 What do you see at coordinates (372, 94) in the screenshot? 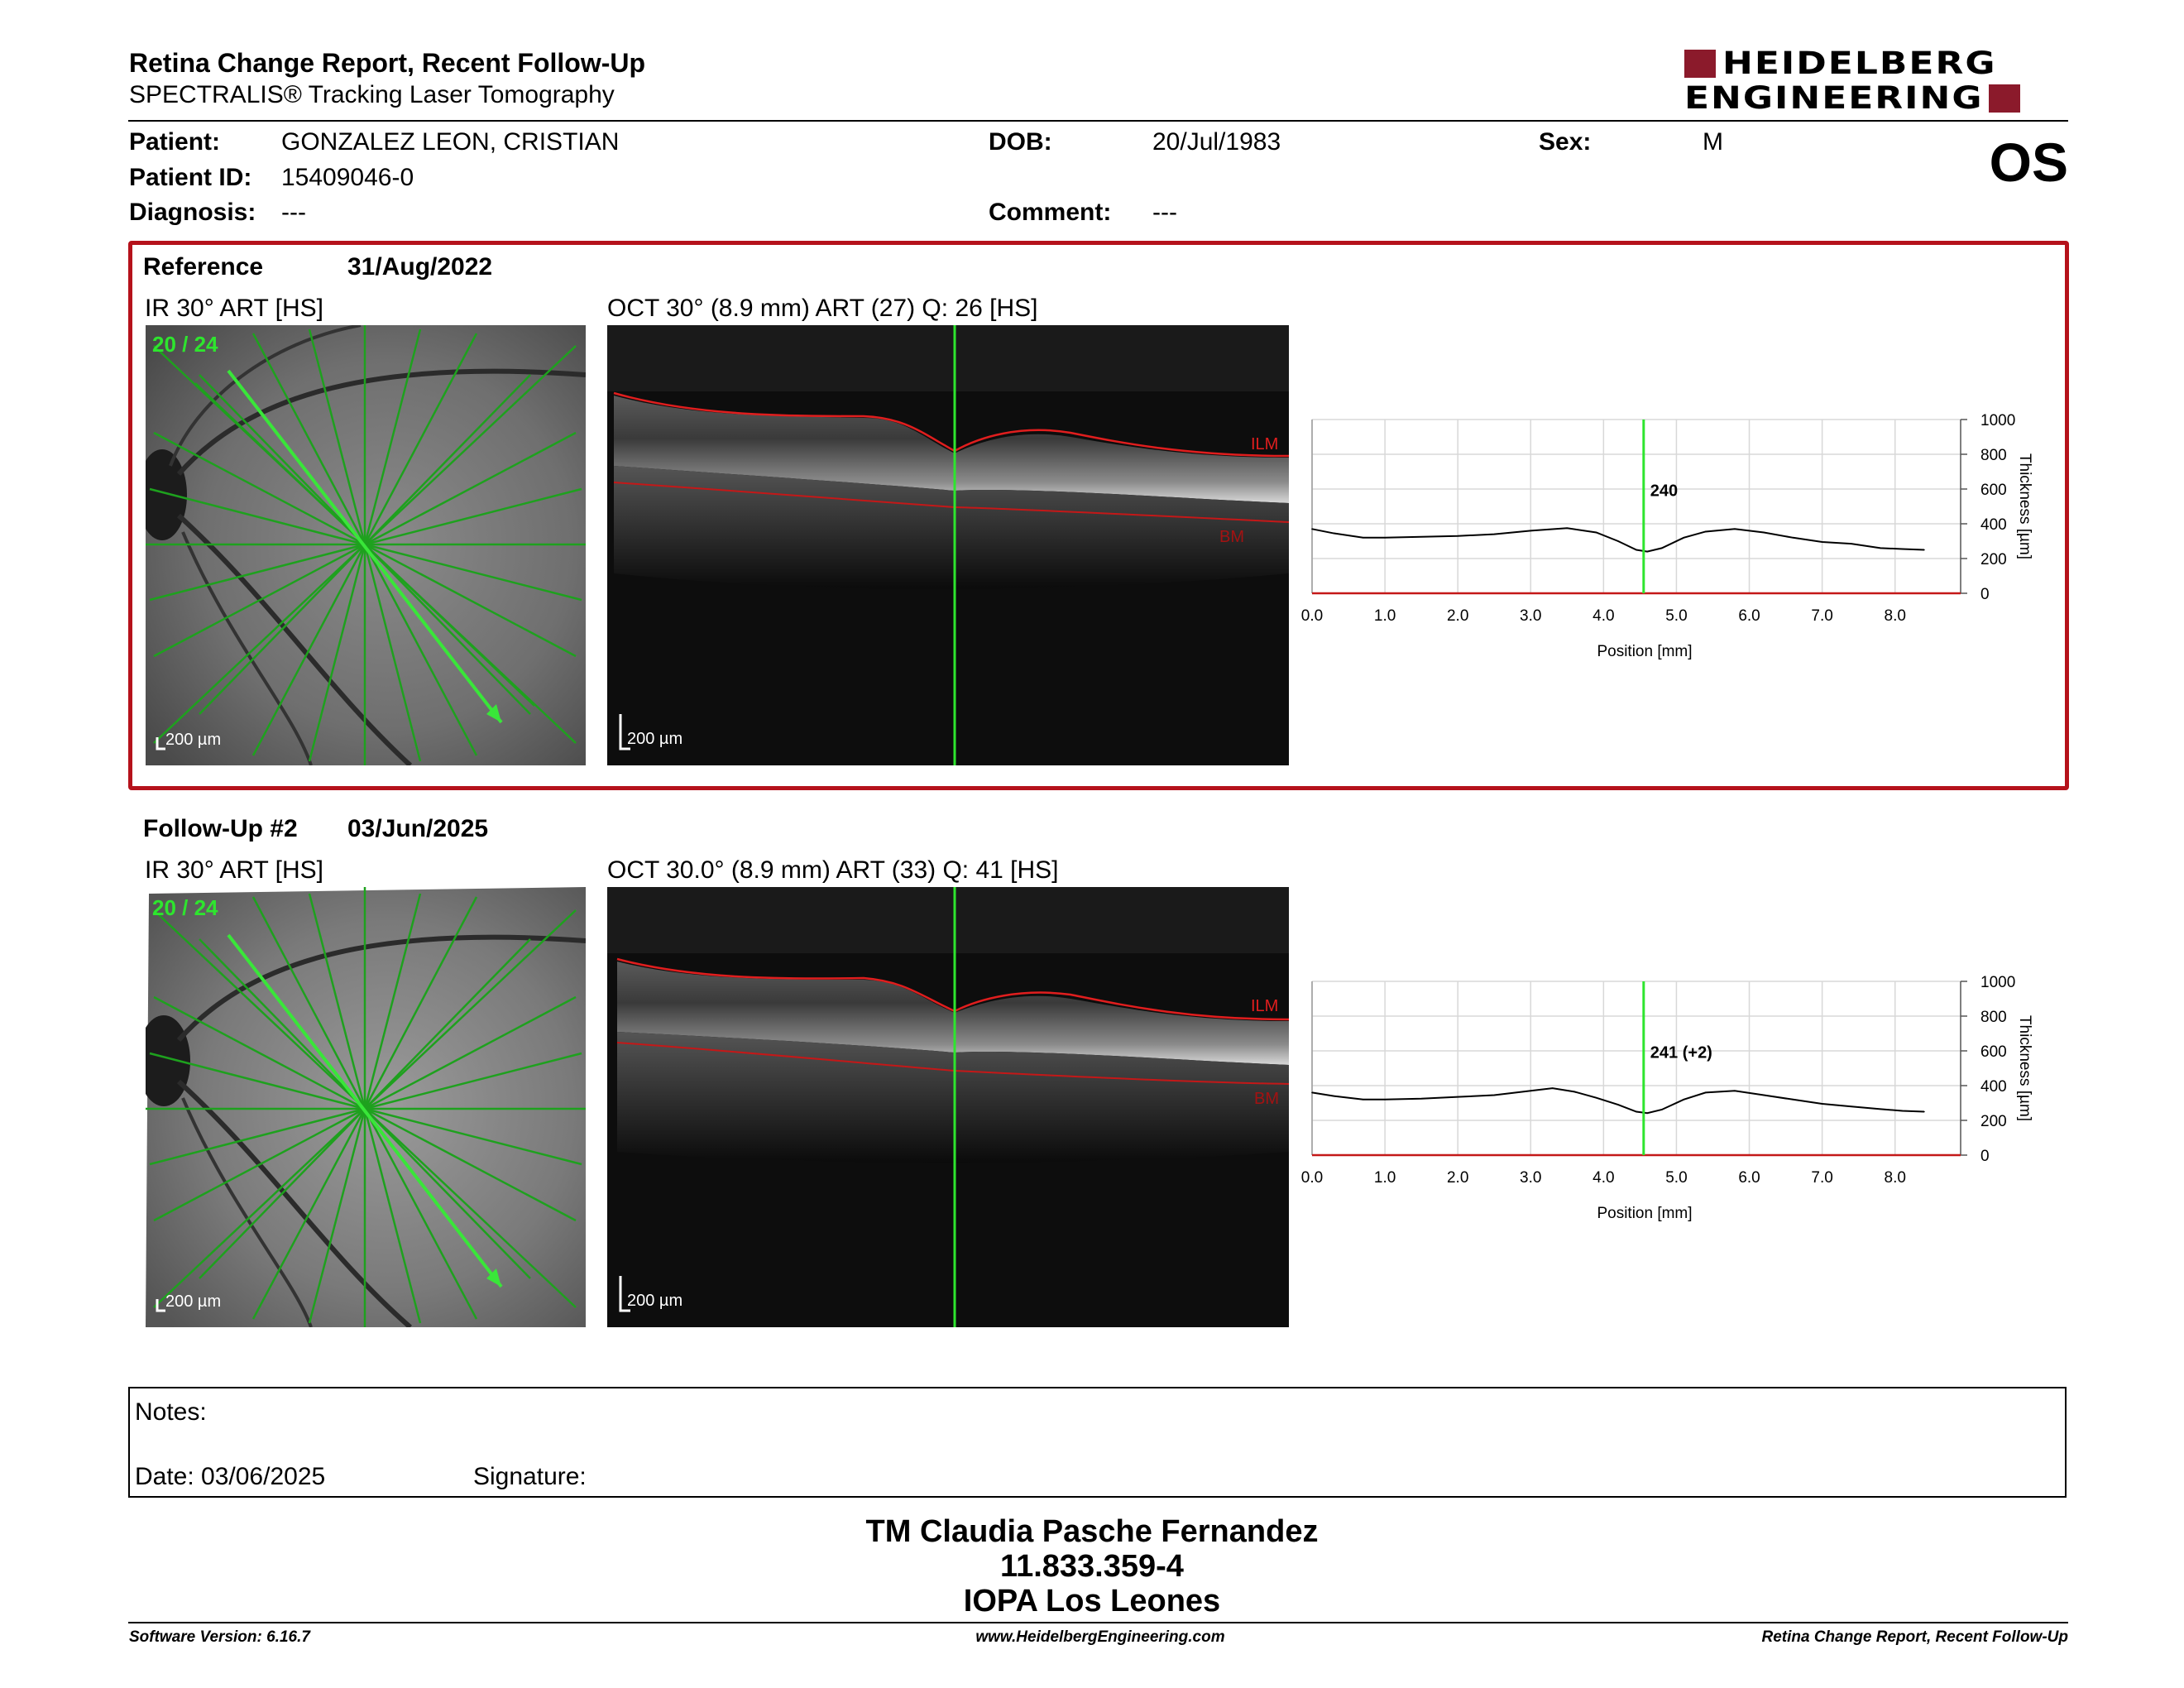
I see `report-subtitle: SPECTRALIS® Tracking Laser Tomography` at bounding box center [372, 94].